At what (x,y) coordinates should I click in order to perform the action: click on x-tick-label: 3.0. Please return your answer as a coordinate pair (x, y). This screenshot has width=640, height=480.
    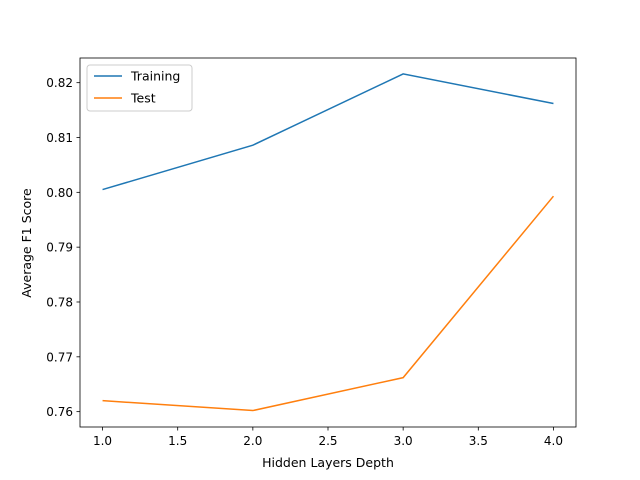
    Looking at the image, I should click on (403, 441).